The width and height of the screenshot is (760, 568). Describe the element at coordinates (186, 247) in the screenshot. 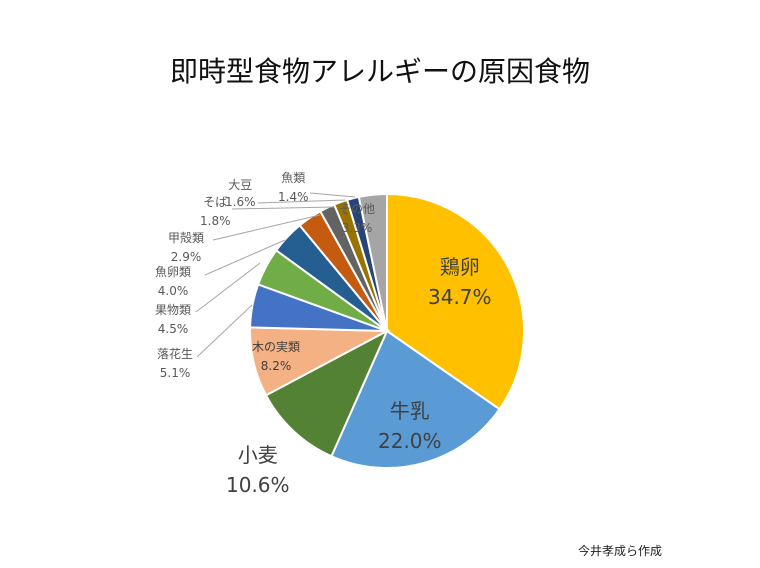

I see `label-crustacean: 甲殻類 2.9%` at that location.